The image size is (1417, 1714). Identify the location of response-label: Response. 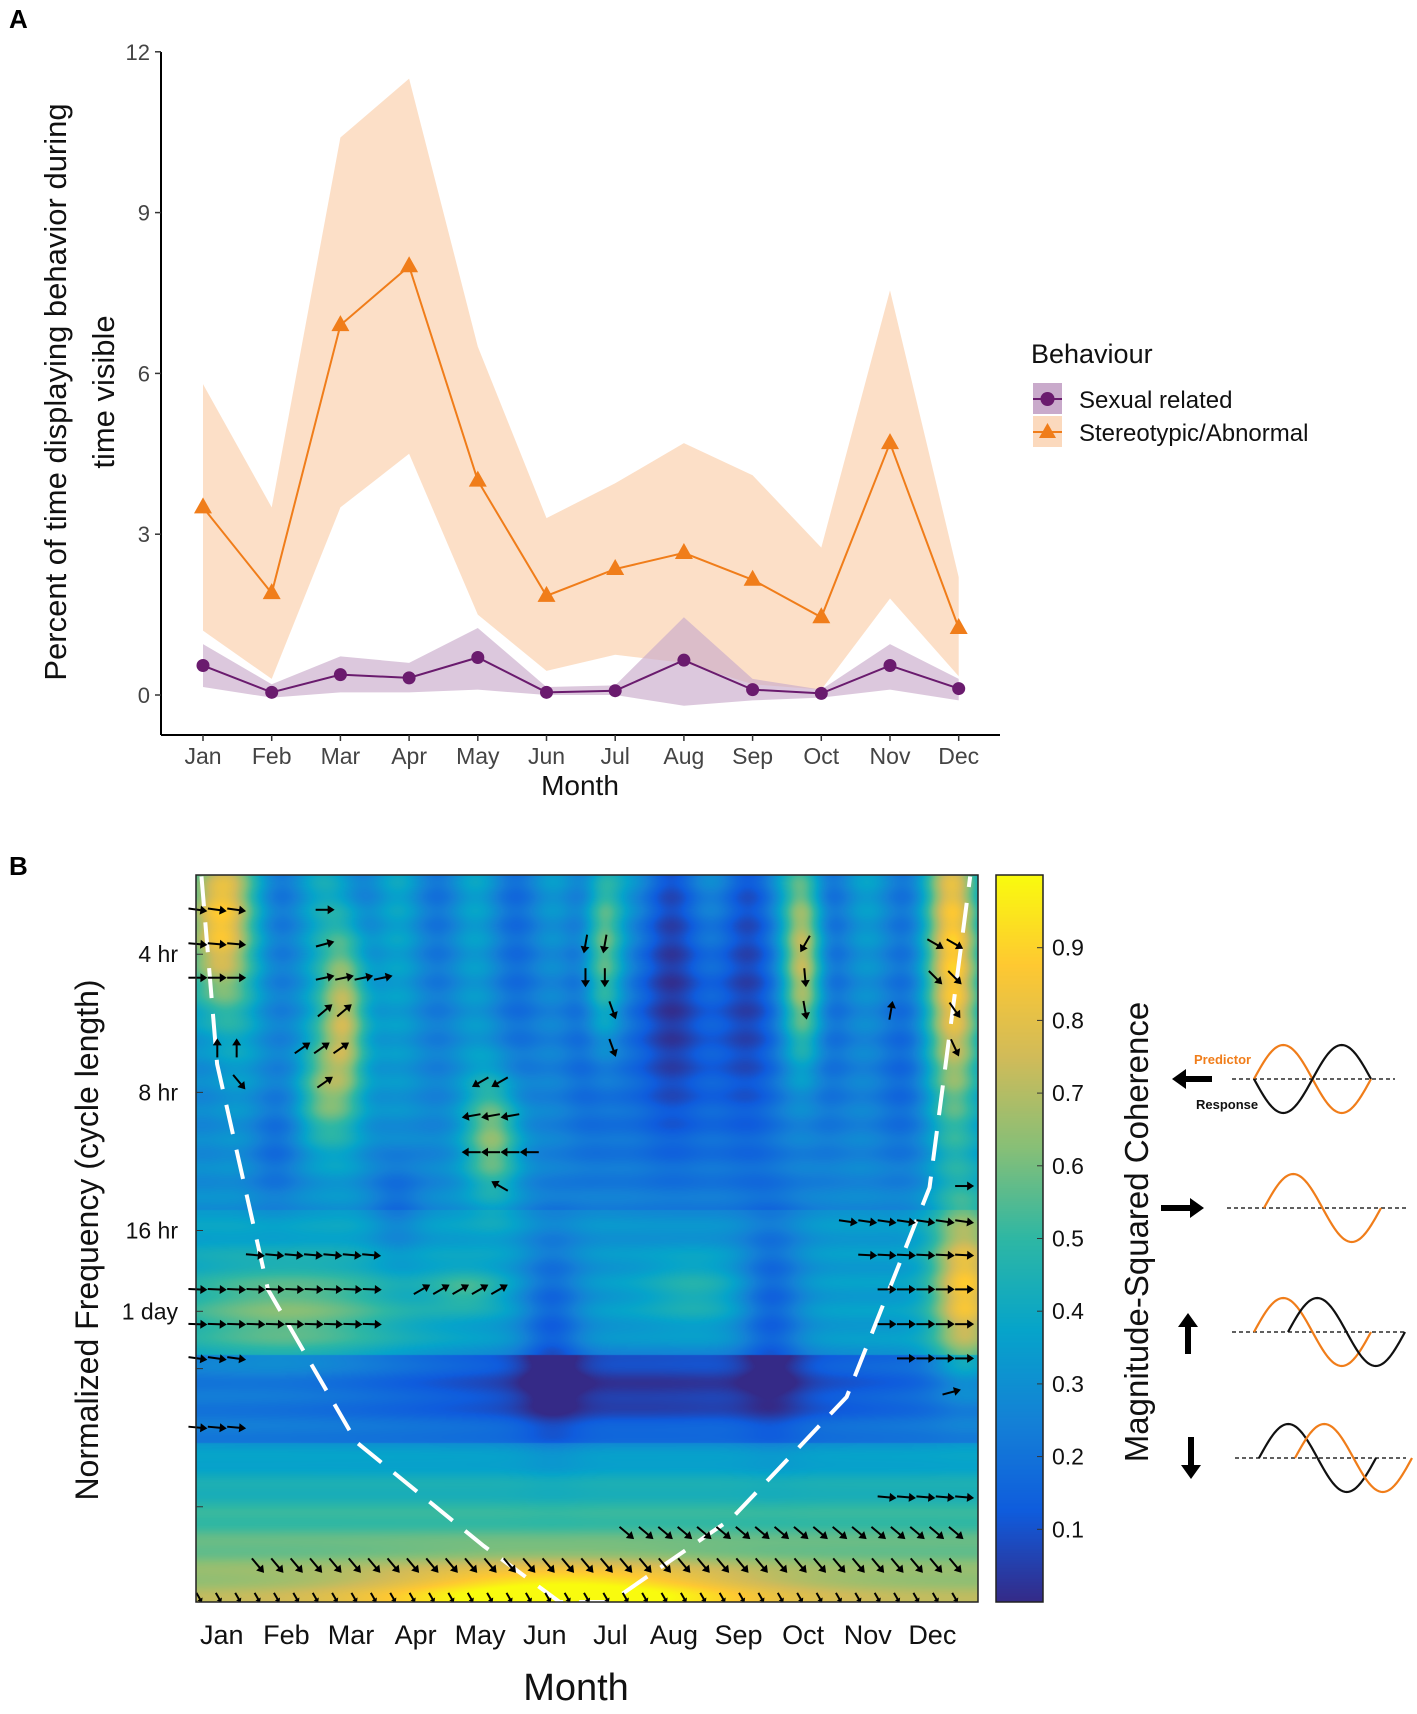
(1227, 1104).